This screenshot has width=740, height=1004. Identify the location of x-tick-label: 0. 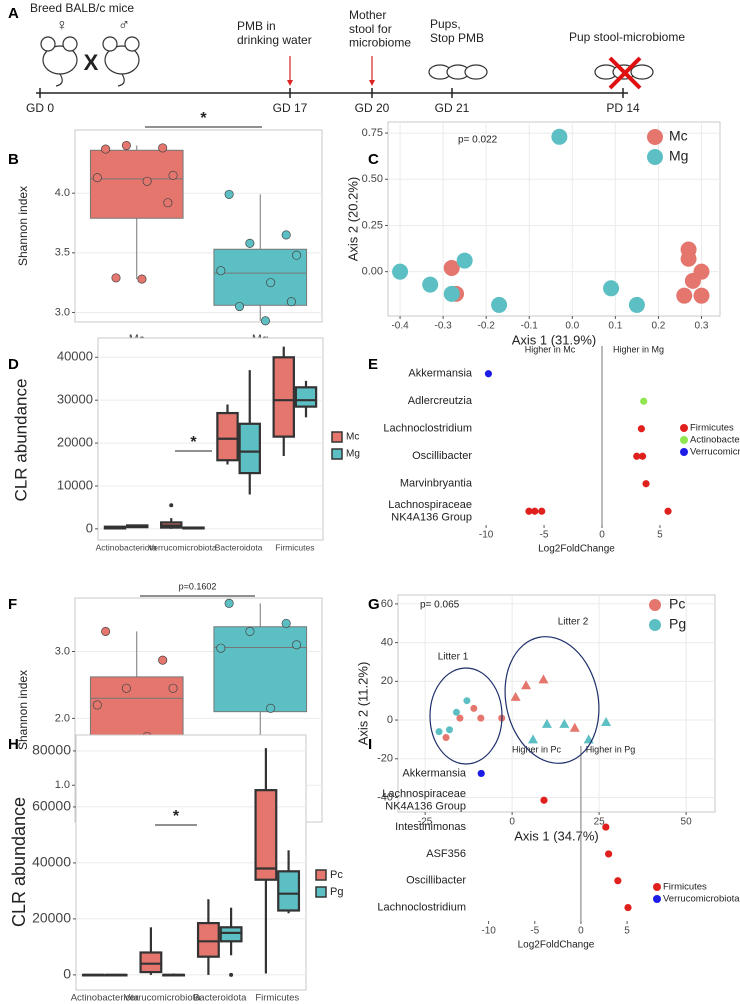
(602, 535).